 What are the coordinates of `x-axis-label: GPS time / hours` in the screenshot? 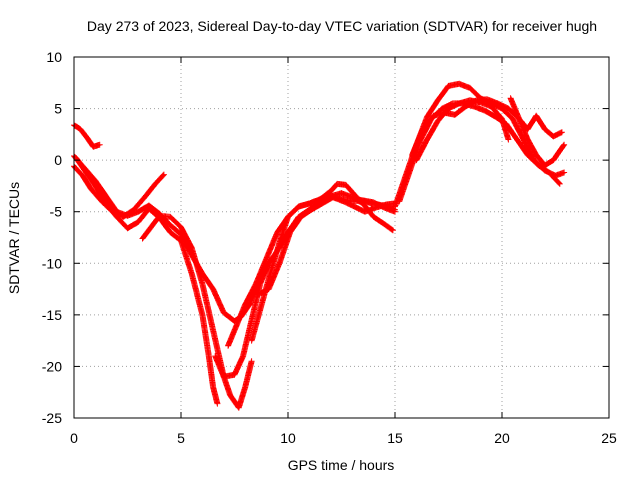 It's located at (341, 465).